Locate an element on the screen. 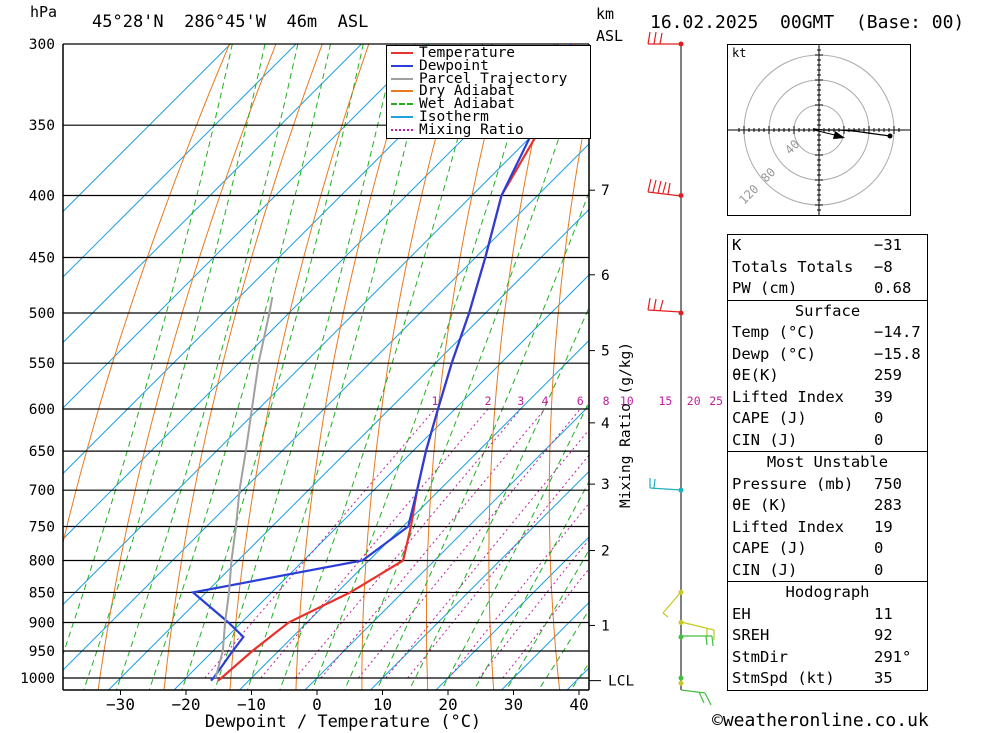 This screenshot has width=1000, height=733. pressure-tick-label: 700 is located at coordinates (42, 491).